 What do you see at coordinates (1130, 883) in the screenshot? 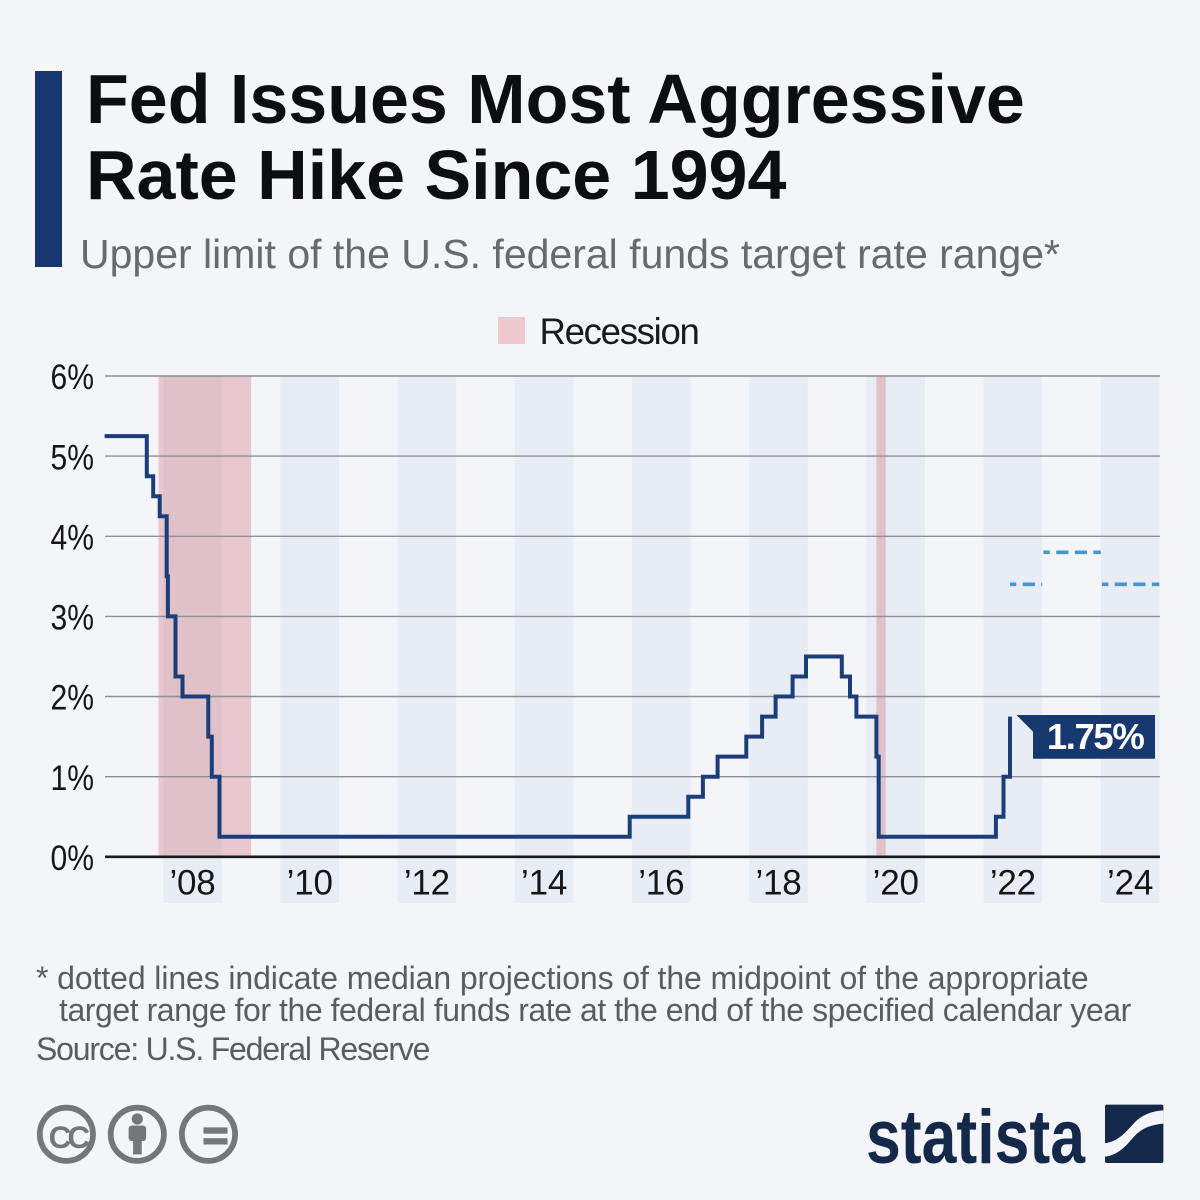
I see `svg-text: ’24` at bounding box center [1130, 883].